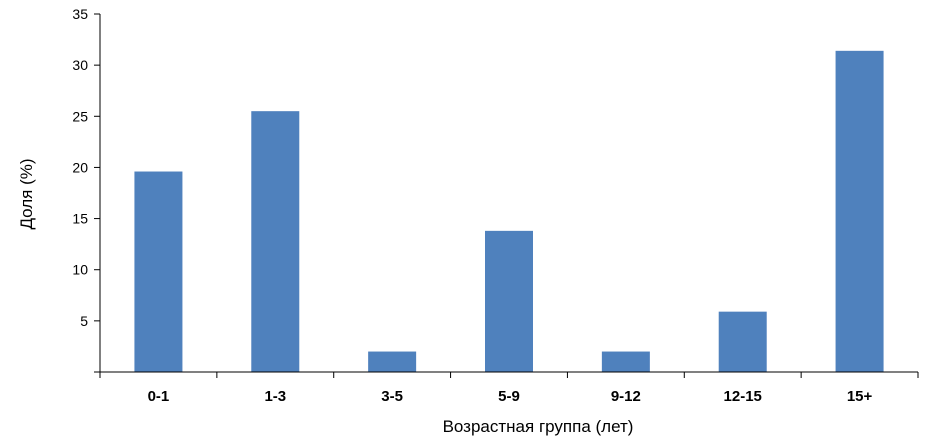 Image resolution: width=932 pixels, height=439 pixels. I want to click on x-category-label: 3-5, so click(392, 396).